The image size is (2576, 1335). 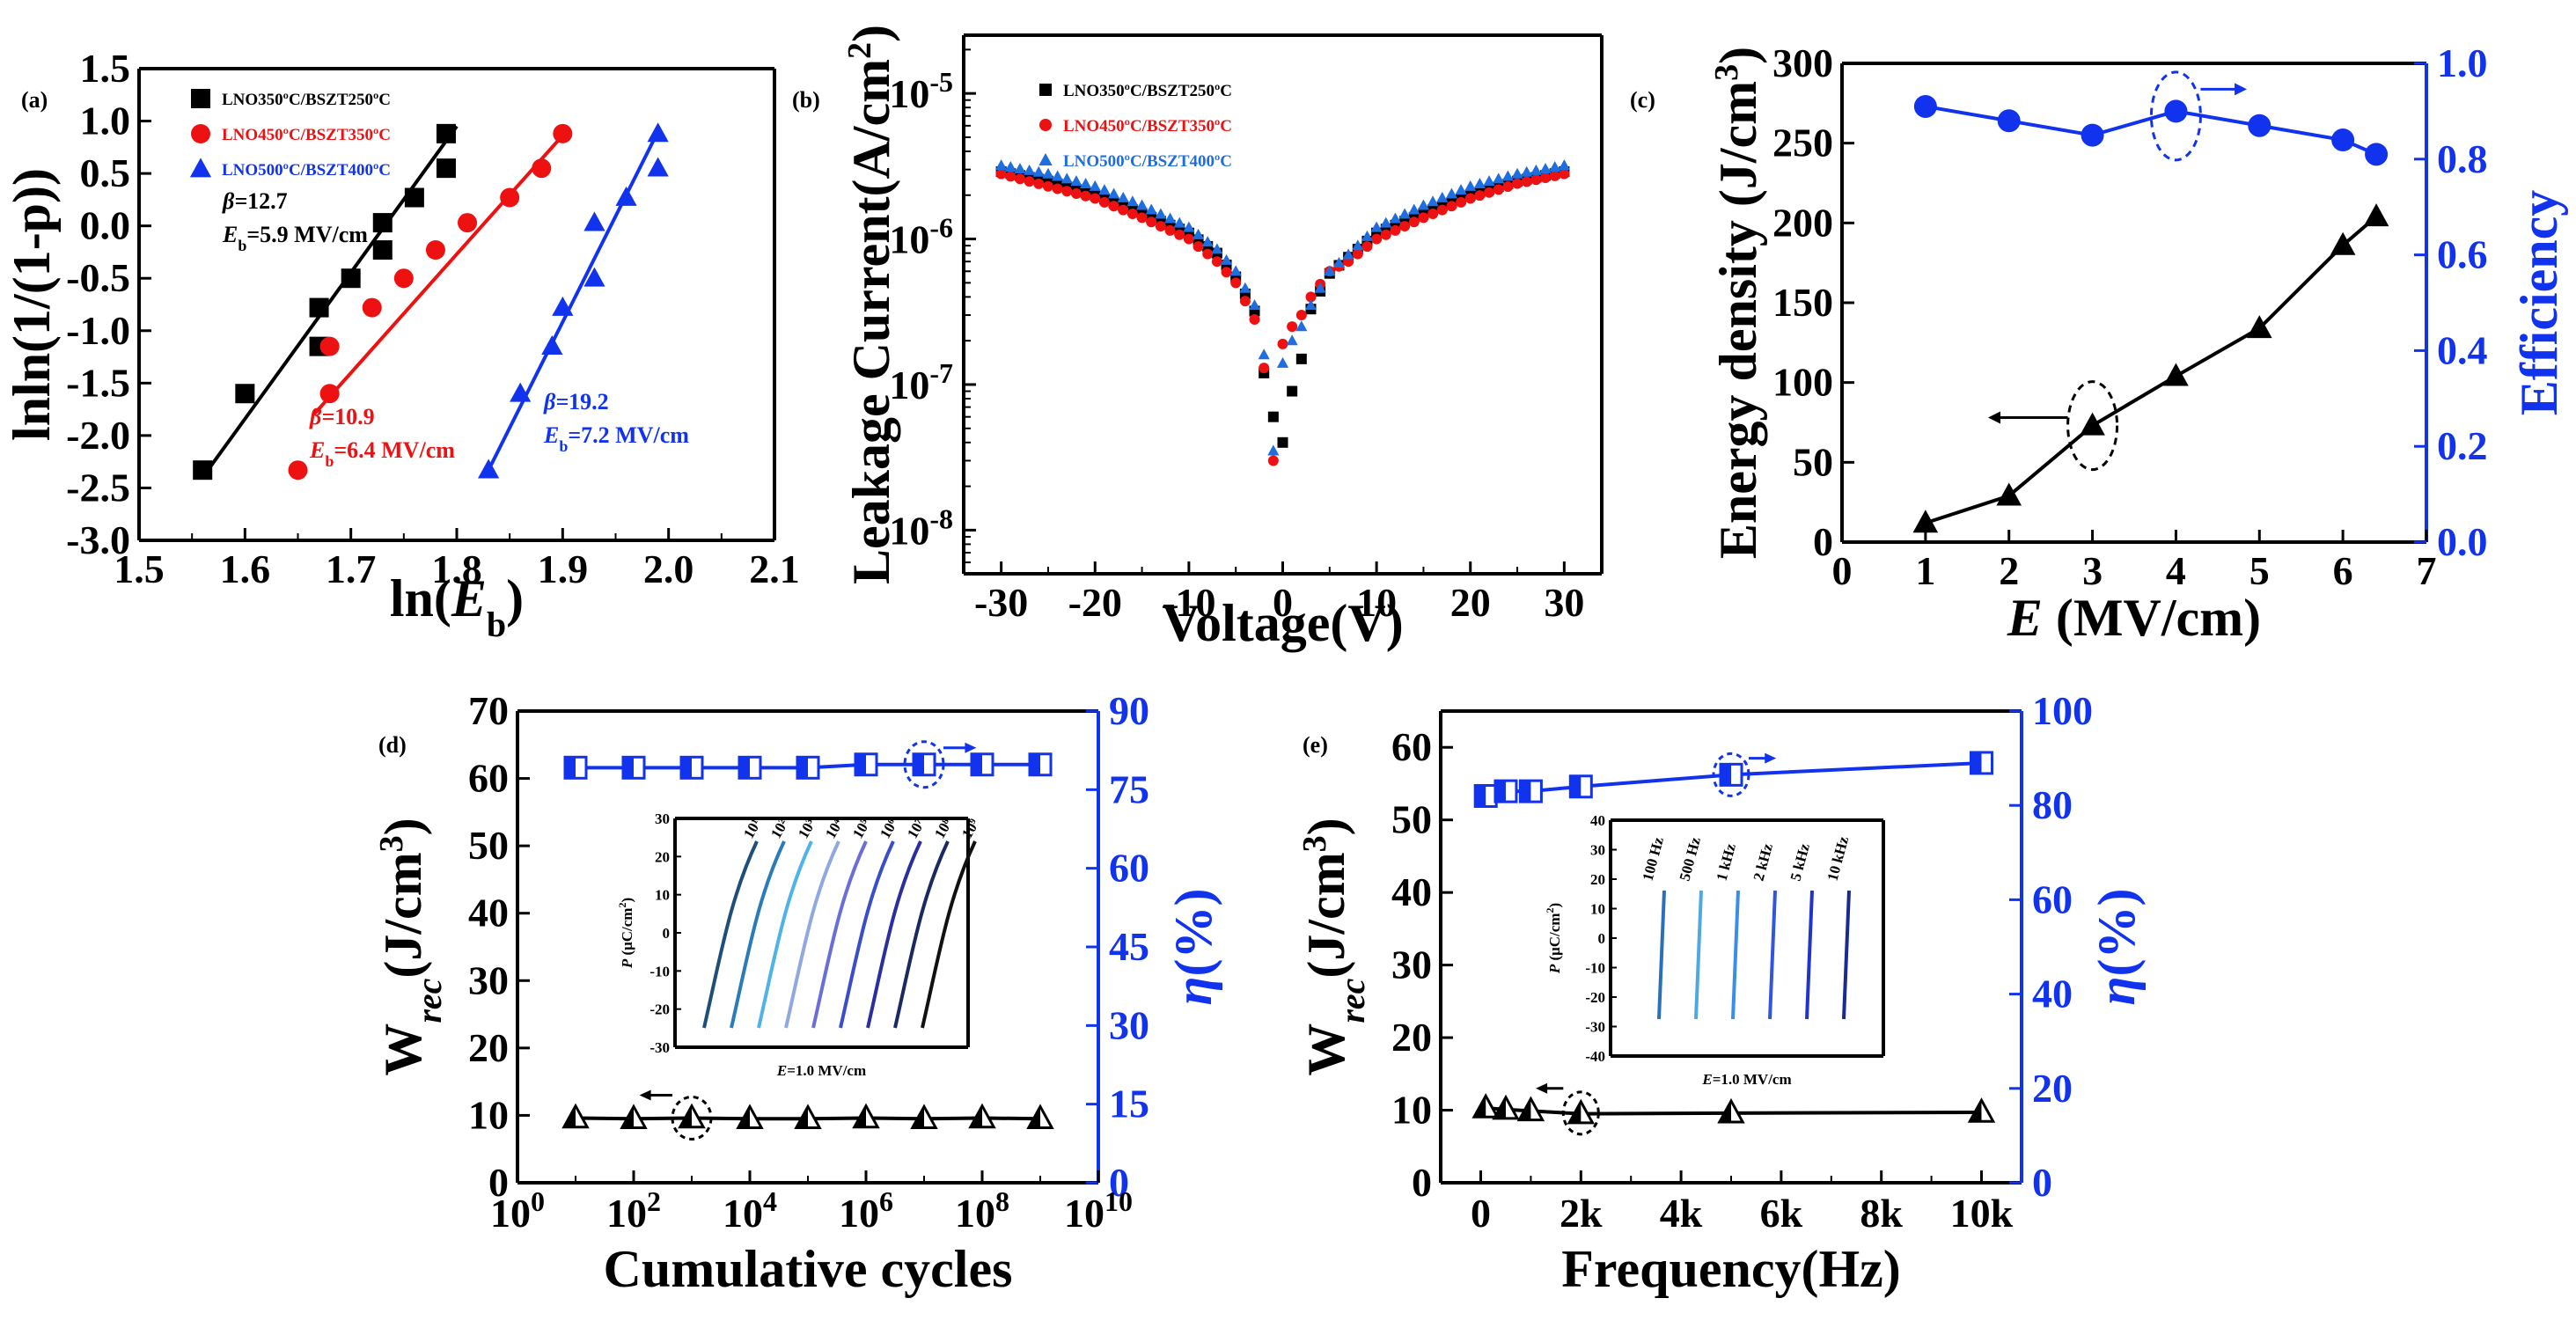 I want to click on panel-d-yltick-label: 0, so click(x=498, y=1182).